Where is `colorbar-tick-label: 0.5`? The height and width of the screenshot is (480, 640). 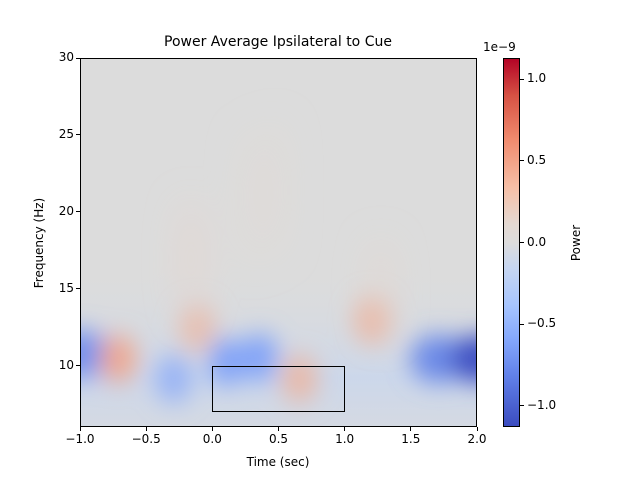
colorbar-tick-label: 0.5 is located at coordinates (537, 159).